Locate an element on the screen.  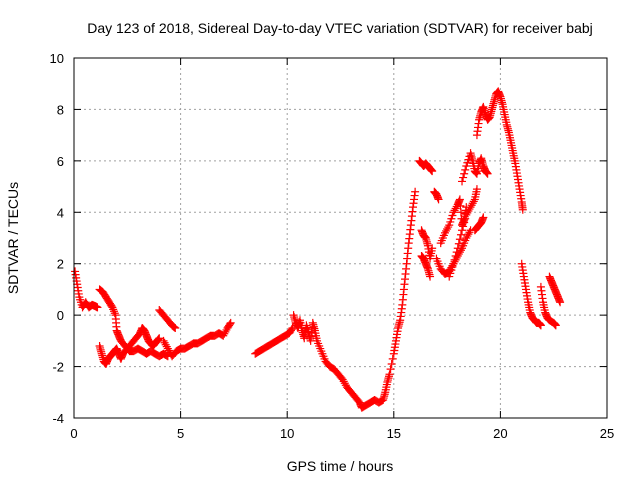
x-tick-label: 20 is located at coordinates (500, 433).